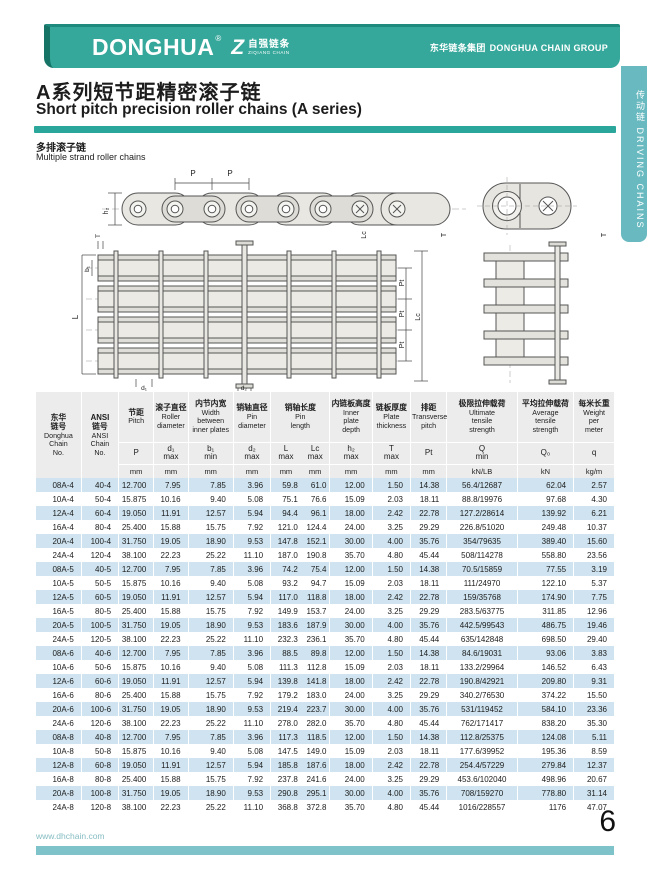  What do you see at coordinates (99, 667) in the screenshot?
I see `cell: 50-6` at bounding box center [99, 667].